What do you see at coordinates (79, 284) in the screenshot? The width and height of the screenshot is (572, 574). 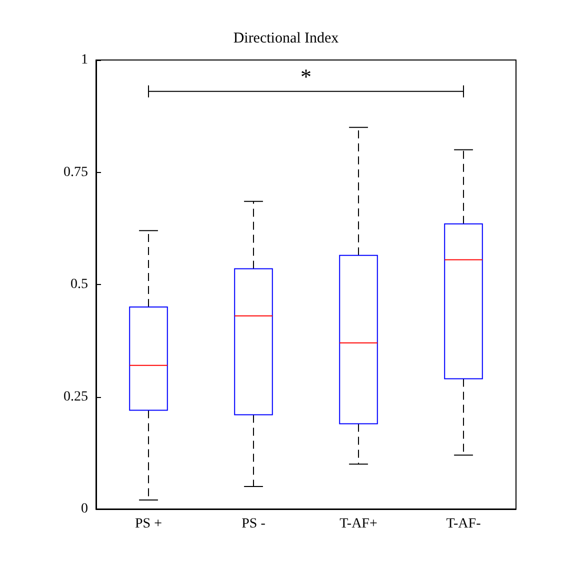 I see `y-tick-label: 0.5` at bounding box center [79, 284].